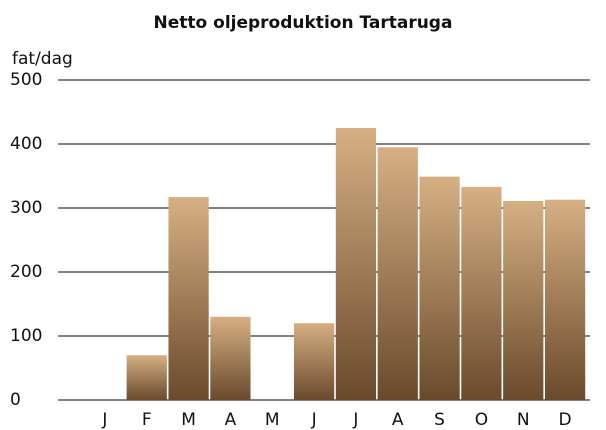 This screenshot has height=430, width=606. Describe the element at coordinates (26, 336) in the screenshot. I see `y-tick-label: 100` at that location.